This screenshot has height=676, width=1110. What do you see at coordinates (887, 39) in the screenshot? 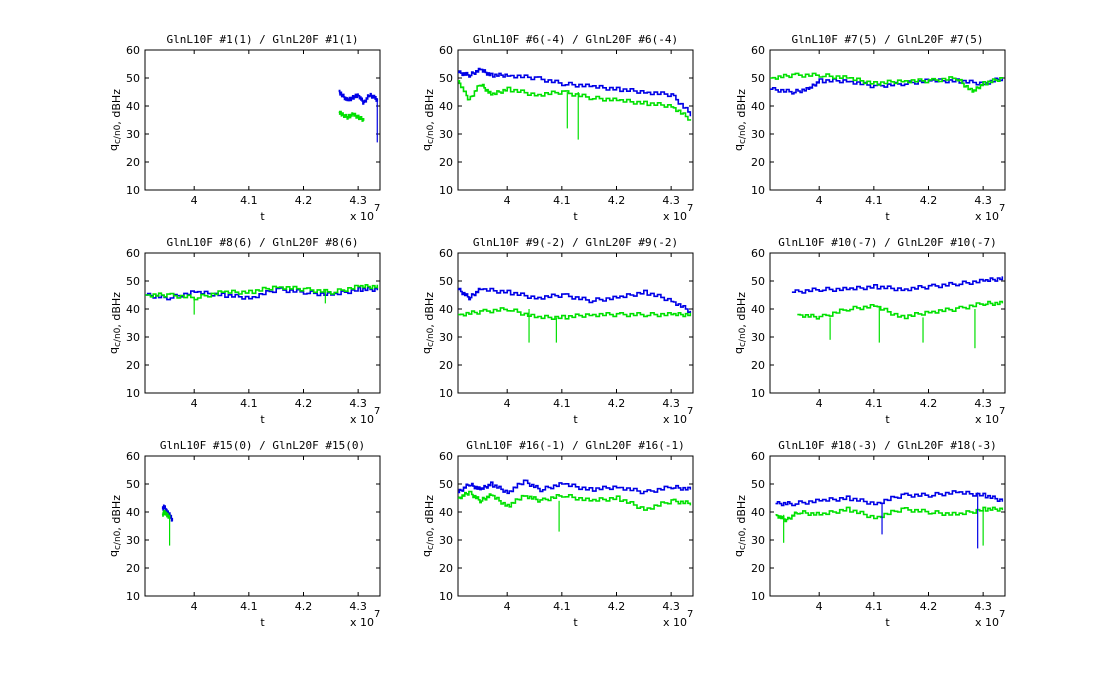
I see `subplot-title: GlnL10F #7(5) / GlnL20F #7(5)` at bounding box center [887, 39].